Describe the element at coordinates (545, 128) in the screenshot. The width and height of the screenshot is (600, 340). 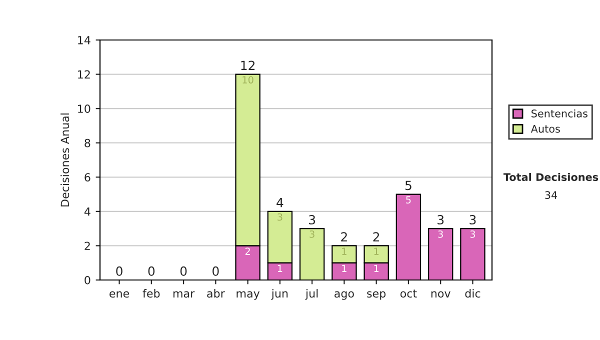
I see `legend-label: Autos` at that location.